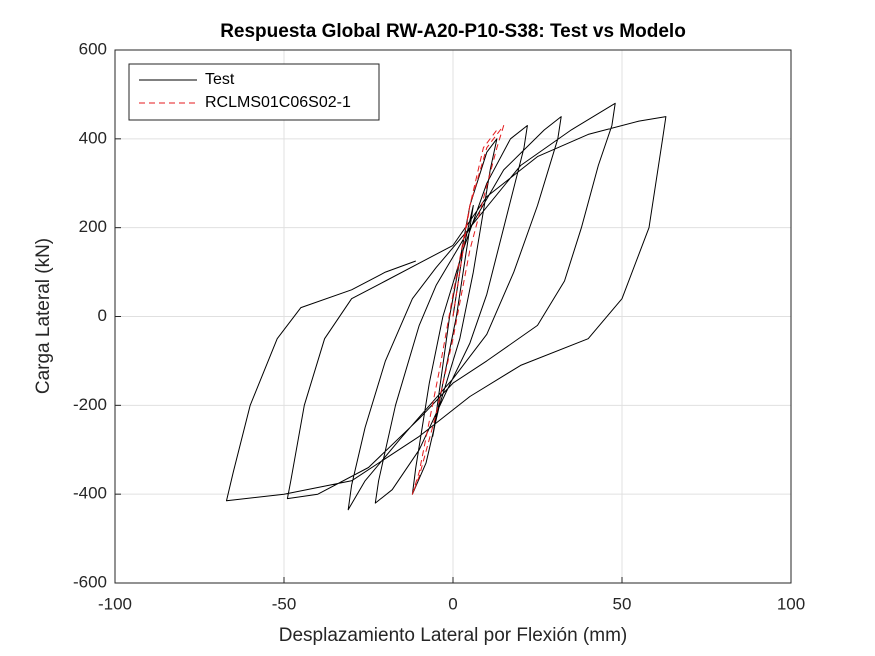 The width and height of the screenshot is (875, 656). Describe the element at coordinates (278, 102) in the screenshot. I see `legend-label: RCLMS01C06S02-1` at that location.